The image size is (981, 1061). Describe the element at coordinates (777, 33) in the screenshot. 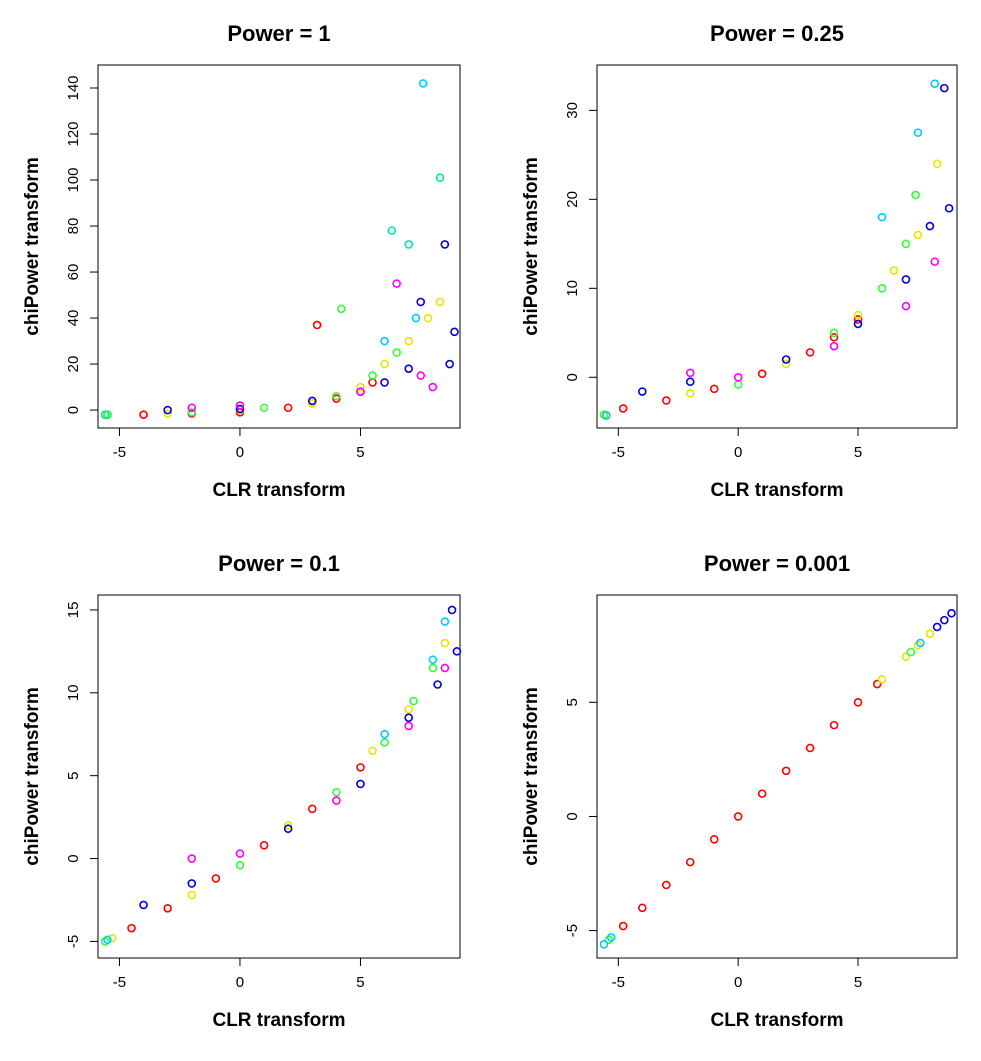

I see `panel-title: Power = 0.25` at that location.